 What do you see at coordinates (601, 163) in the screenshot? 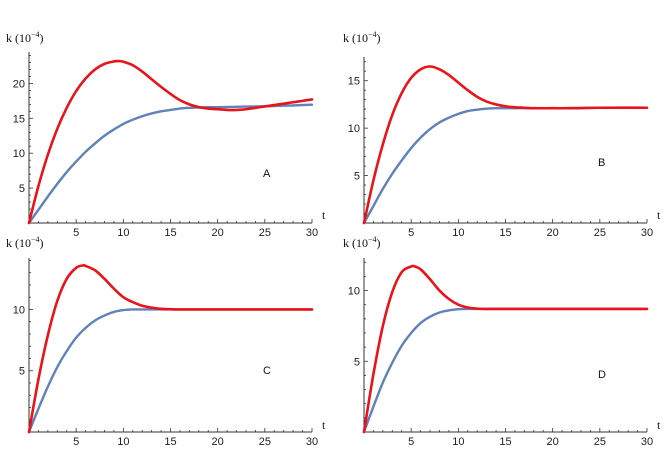
I see `panel-label: B` at bounding box center [601, 163].